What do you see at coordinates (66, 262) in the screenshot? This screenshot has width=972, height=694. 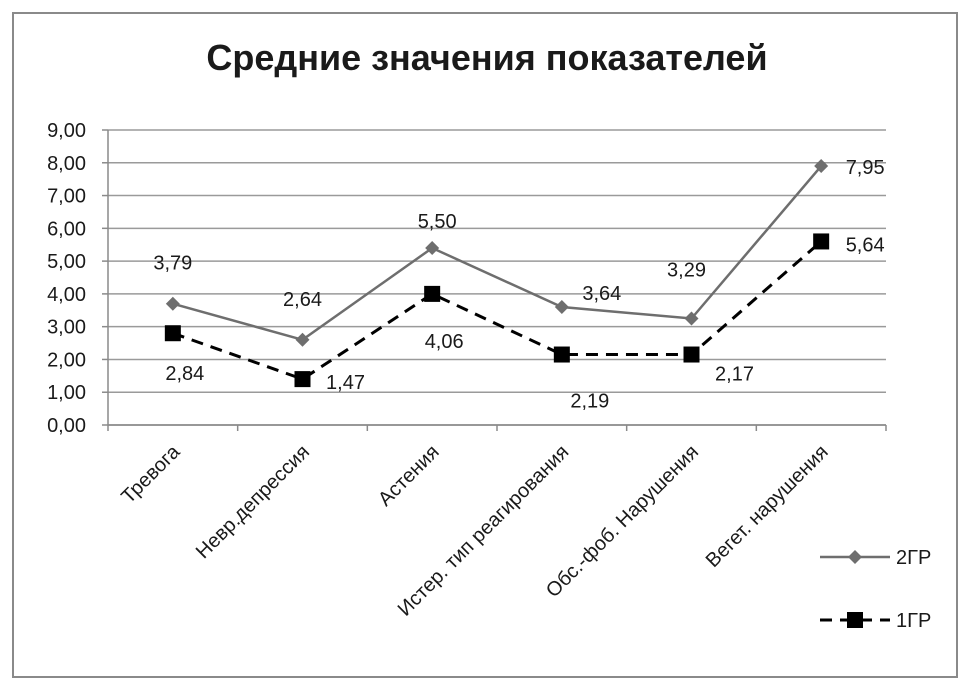 I see `y-tick-label: 5,00` at bounding box center [66, 262].